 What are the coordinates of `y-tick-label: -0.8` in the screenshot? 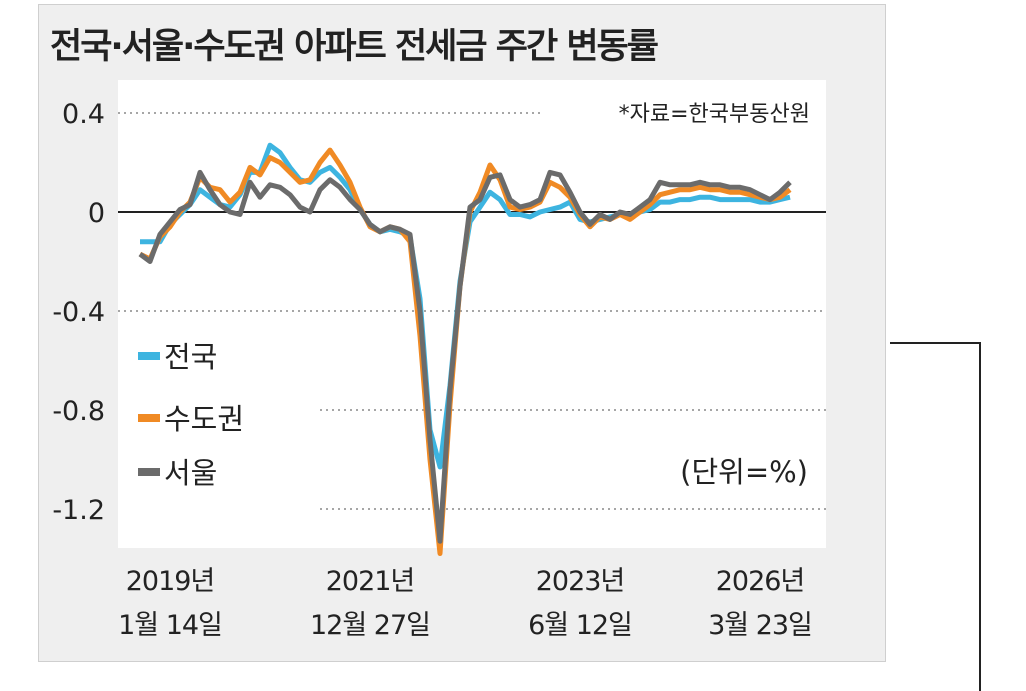 It's located at (78, 411).